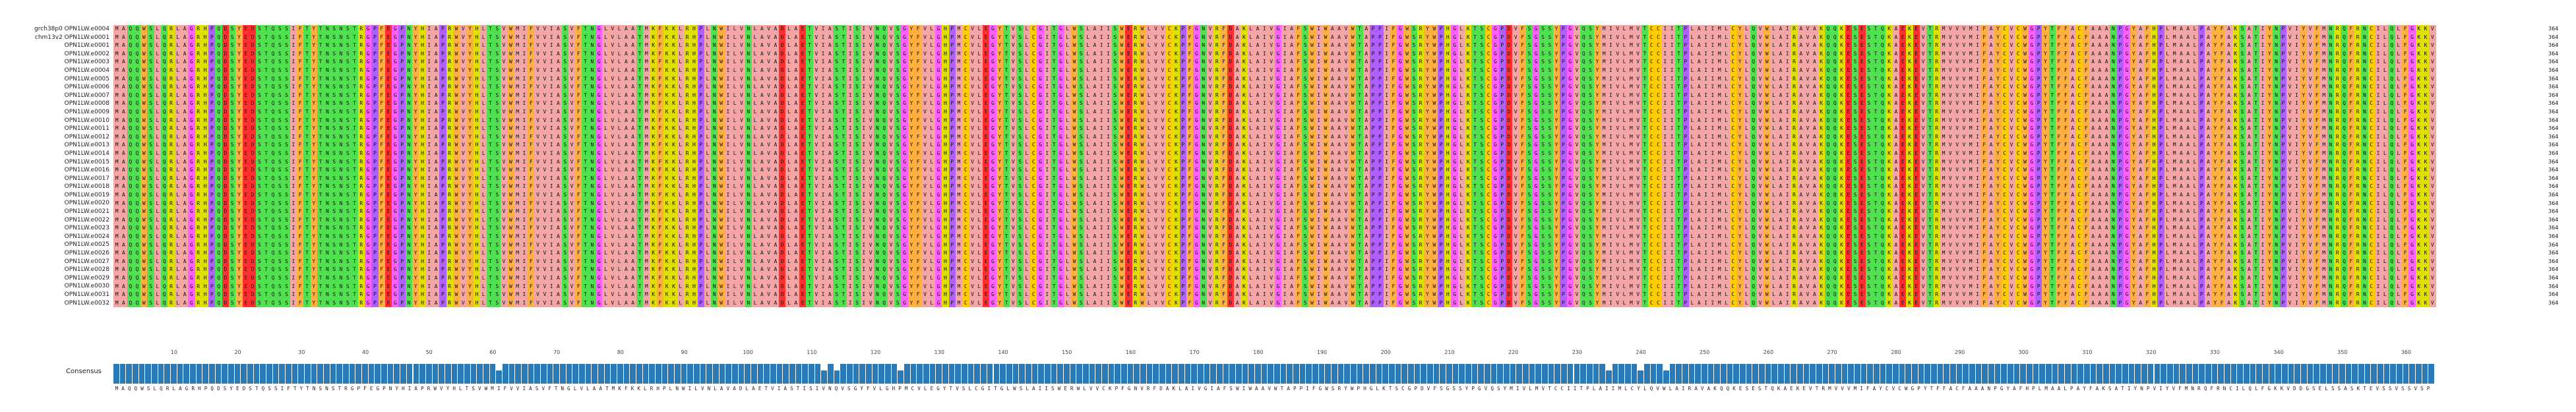 This screenshot has width=2576, height=412. I want to click on residue-cell: T, so click(1876, 112).